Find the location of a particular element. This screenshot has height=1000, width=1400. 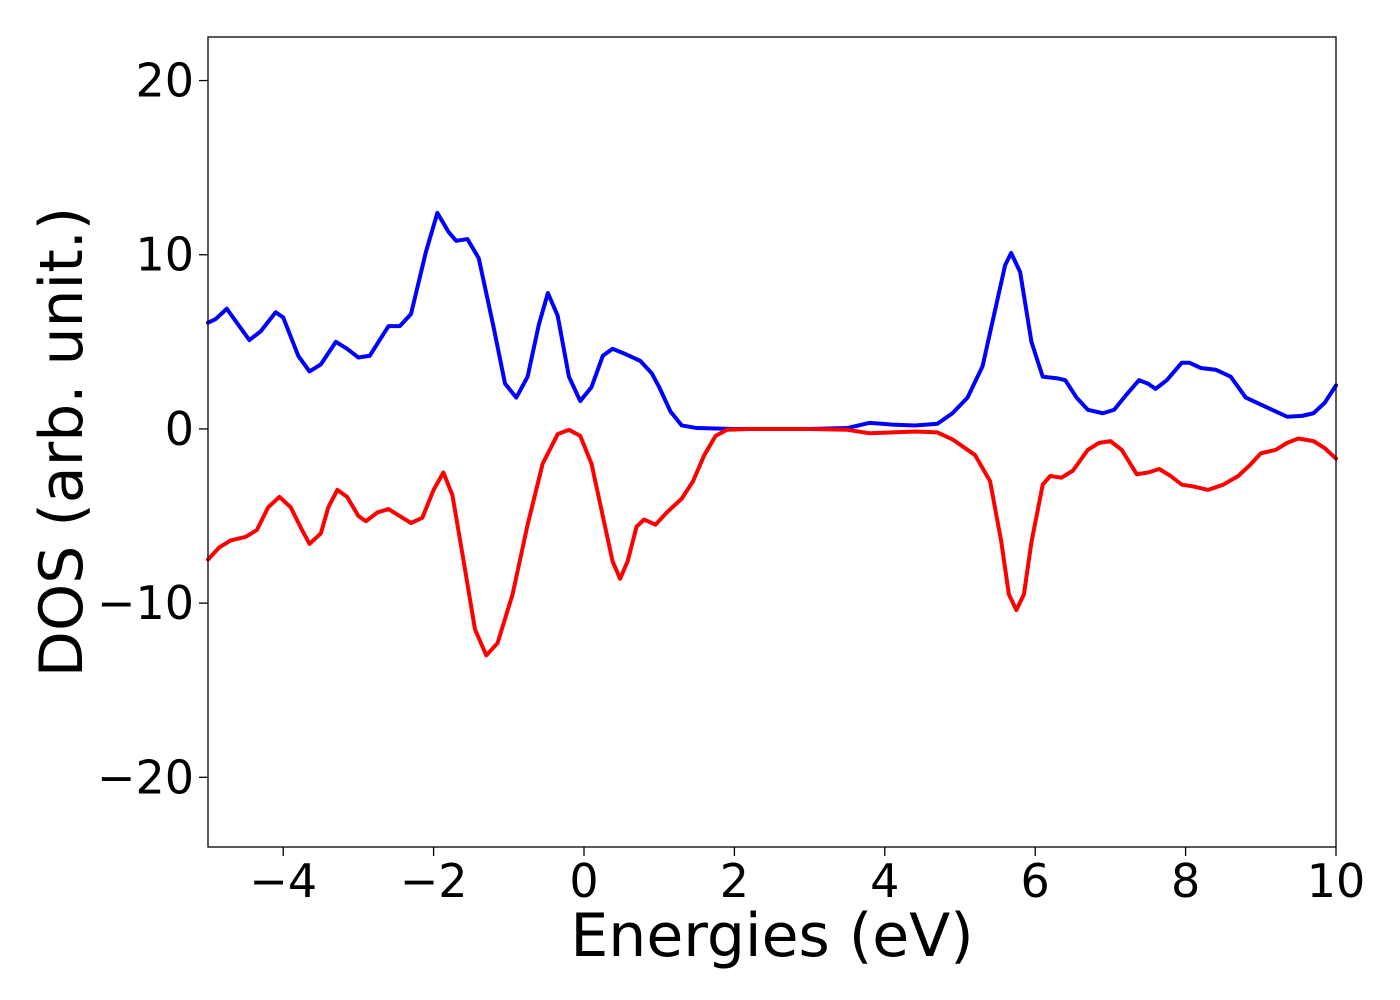

y-tick-label: −20 is located at coordinates (145, 777).